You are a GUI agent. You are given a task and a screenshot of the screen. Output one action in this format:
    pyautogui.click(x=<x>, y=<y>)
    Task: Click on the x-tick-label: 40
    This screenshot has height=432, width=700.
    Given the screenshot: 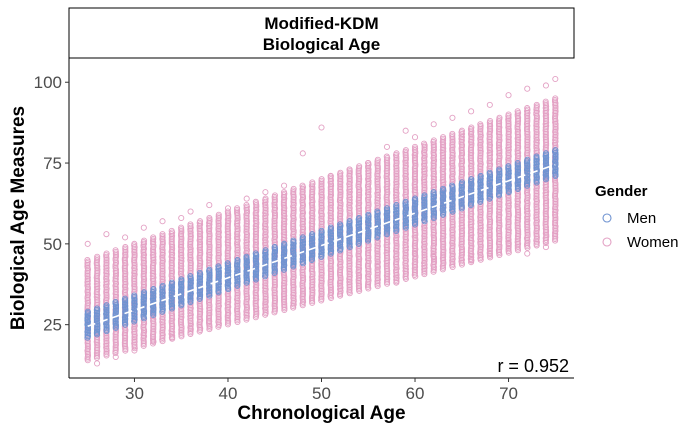 What is the action you would take?
    pyautogui.click(x=228, y=393)
    